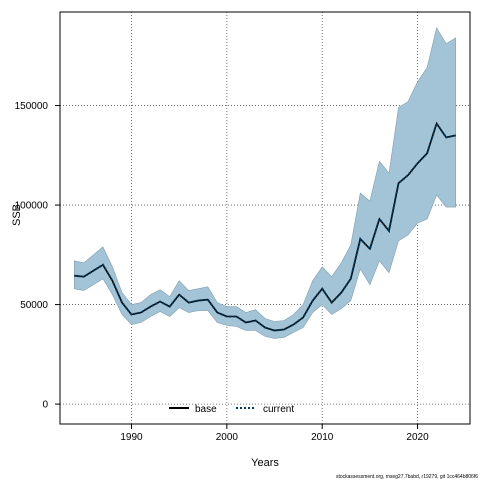 This screenshot has width=480, height=480. I want to click on legend: base current, so click(231, 409).